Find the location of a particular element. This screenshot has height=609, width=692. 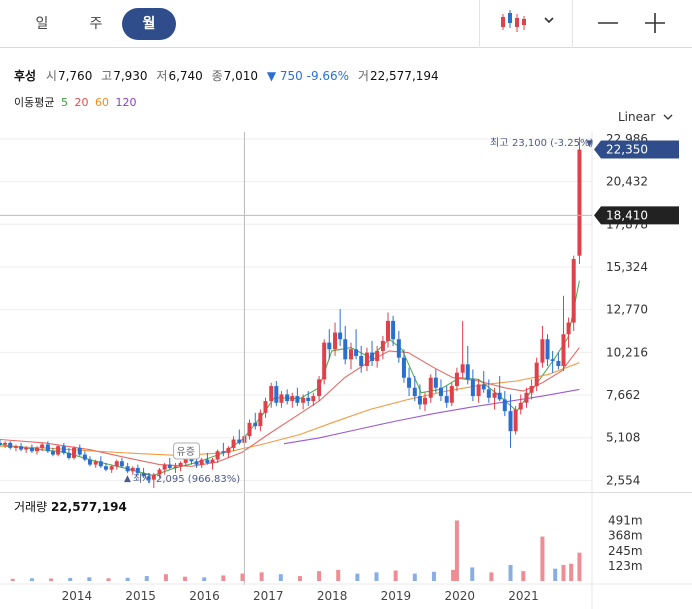

event-badge-box is located at coordinates (187, 451).